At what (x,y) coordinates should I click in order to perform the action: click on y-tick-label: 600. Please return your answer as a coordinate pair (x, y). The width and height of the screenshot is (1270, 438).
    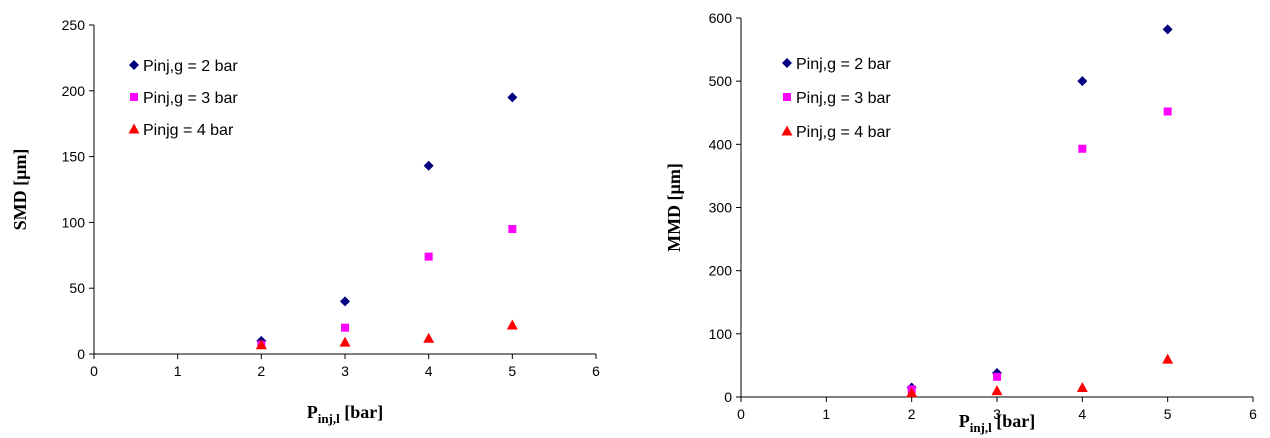
    Looking at the image, I should click on (721, 18).